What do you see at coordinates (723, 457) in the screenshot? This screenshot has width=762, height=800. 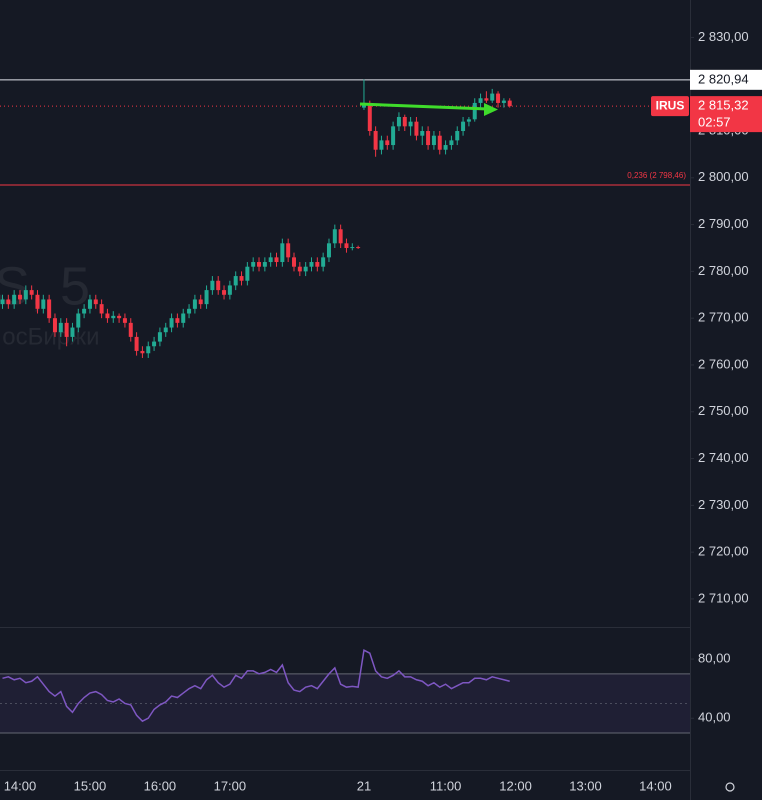 I see `y-tick-label: 2 740,00` at bounding box center [723, 457].